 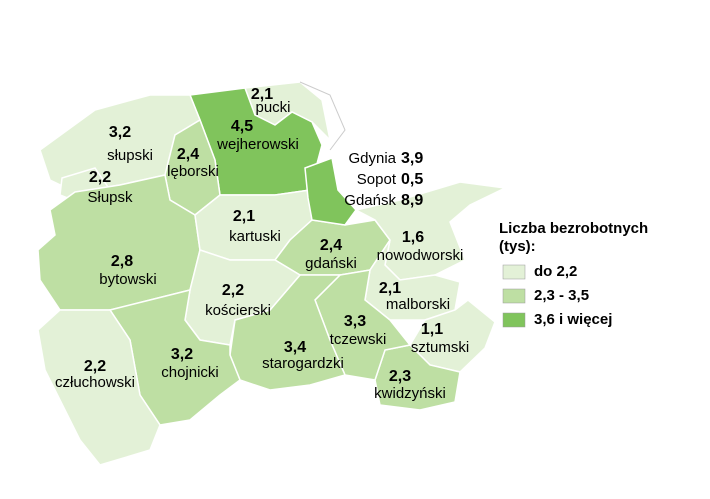 What do you see at coordinates (355, 321) in the screenshot?
I see `region-value: 3,3` at bounding box center [355, 321].